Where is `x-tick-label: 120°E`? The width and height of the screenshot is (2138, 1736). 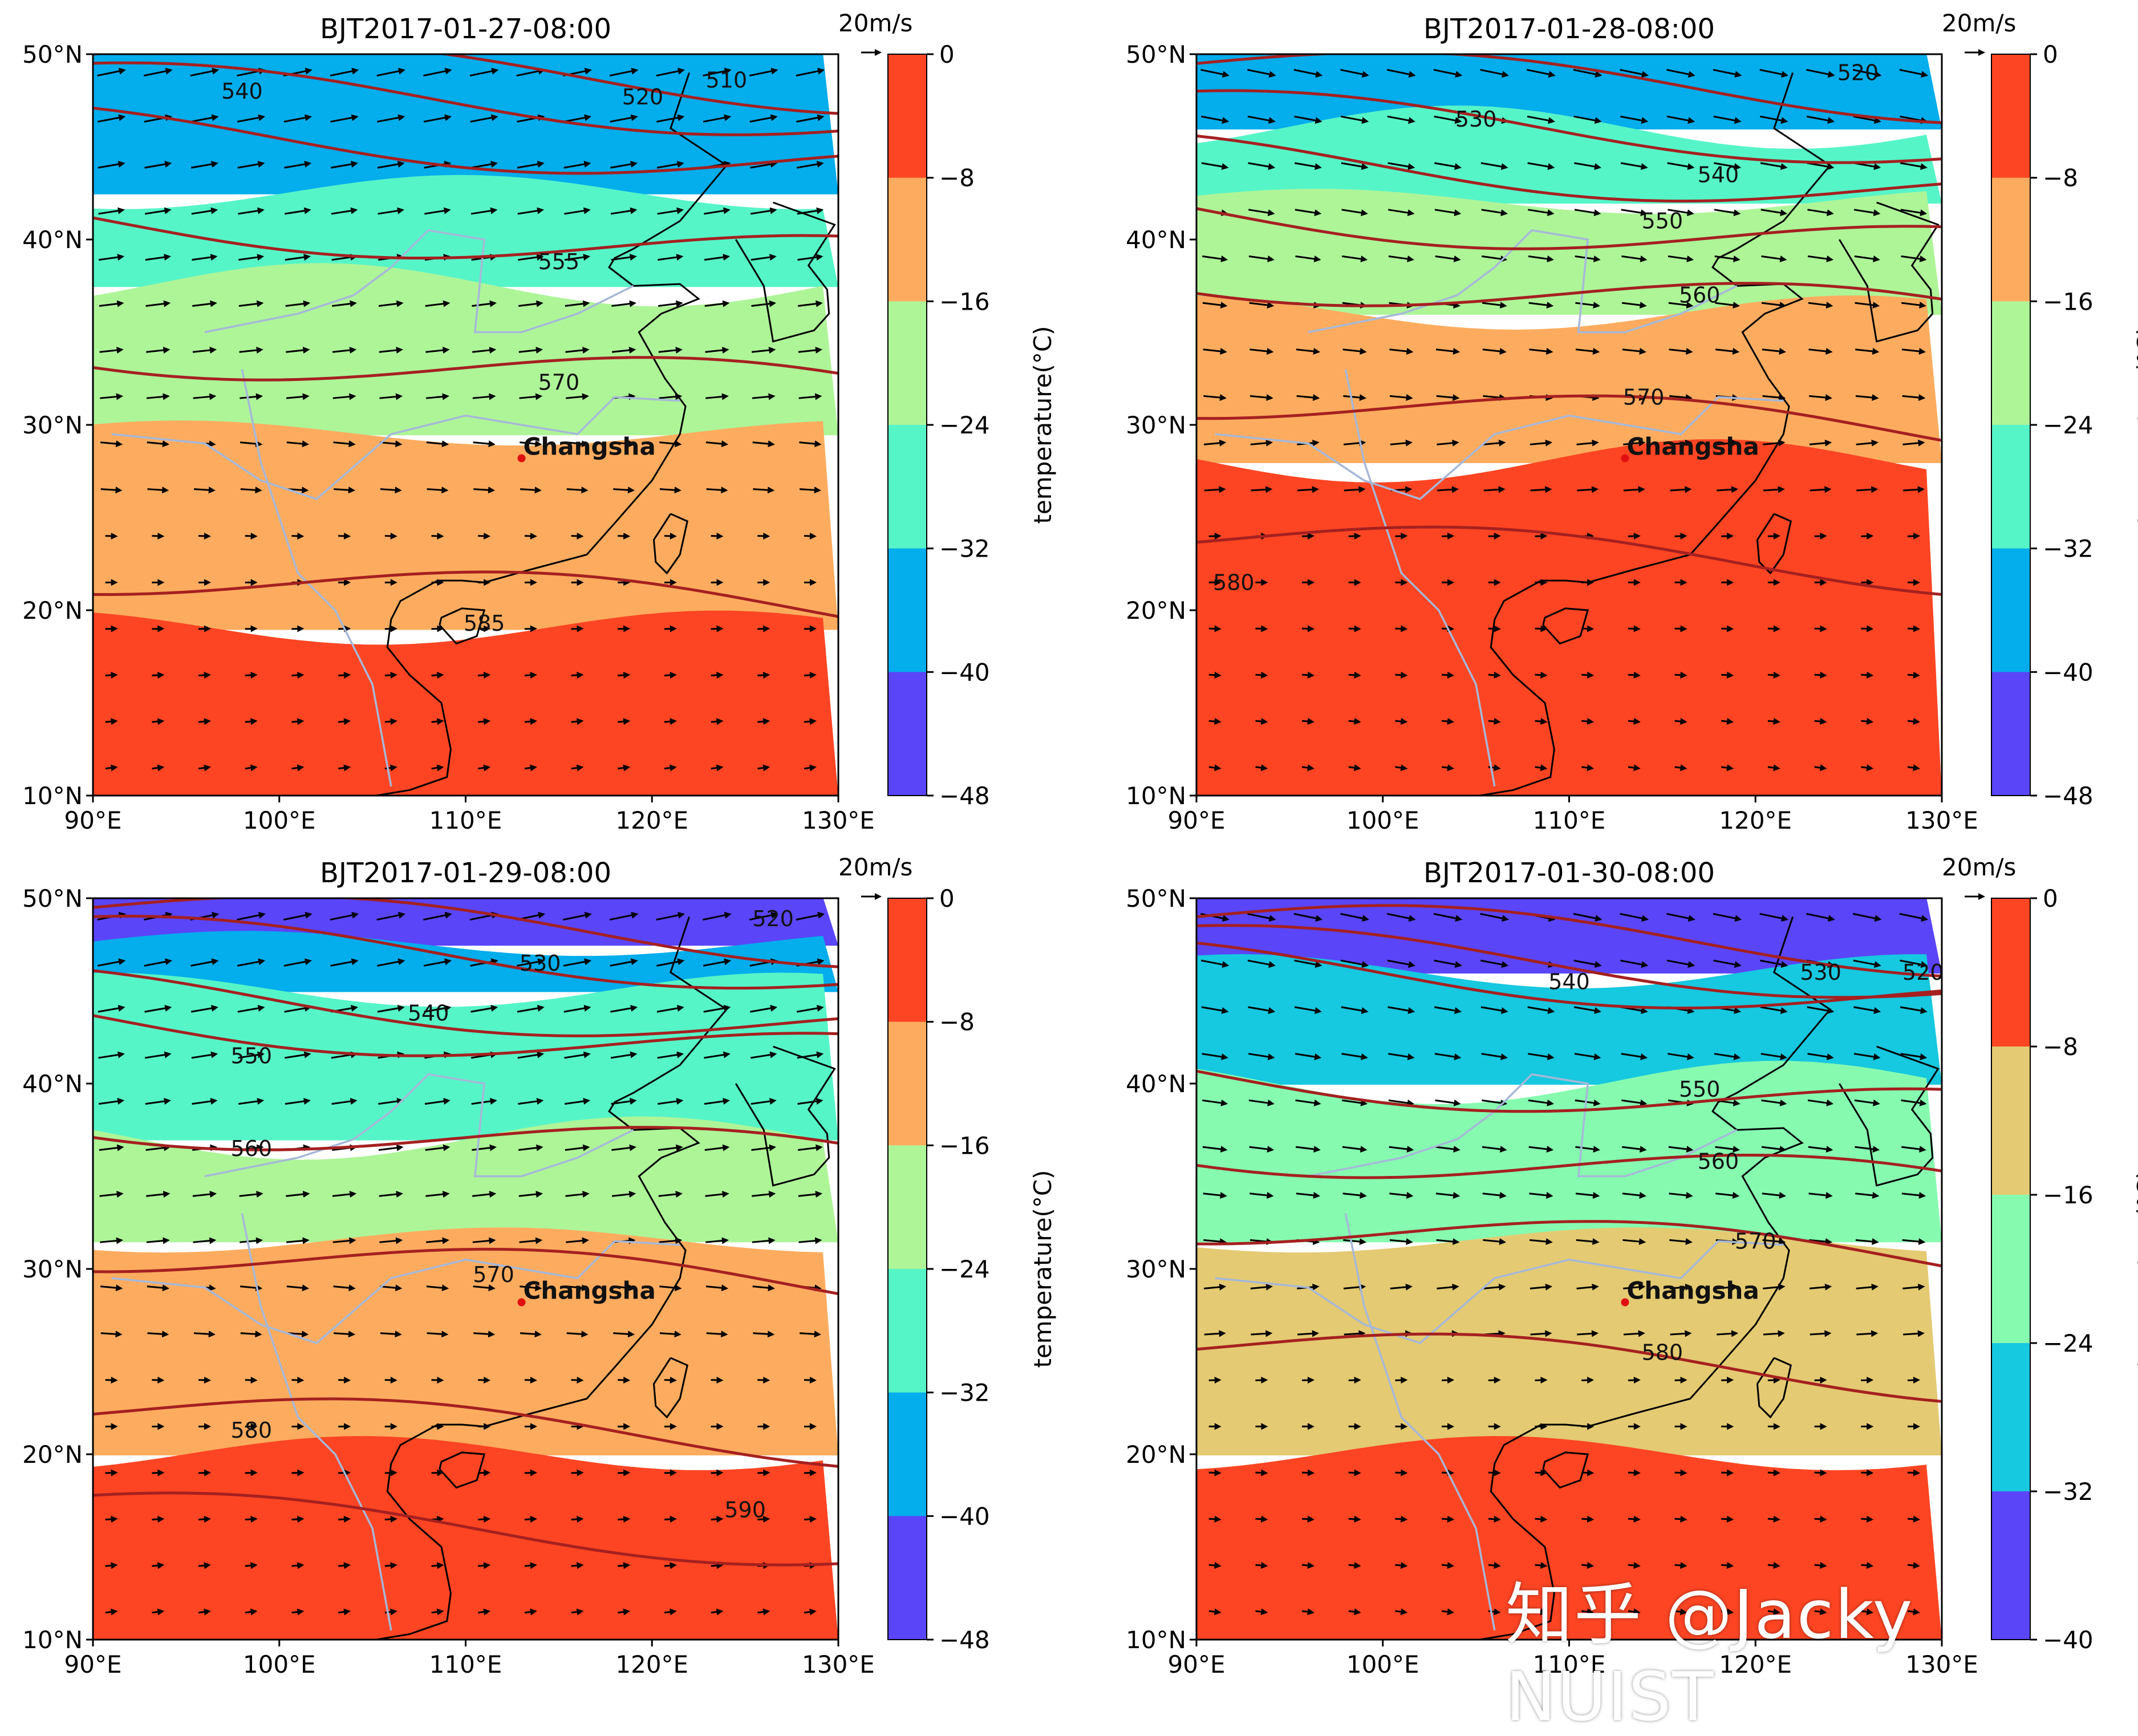 x-tick-label: 120°E is located at coordinates (651, 1664).